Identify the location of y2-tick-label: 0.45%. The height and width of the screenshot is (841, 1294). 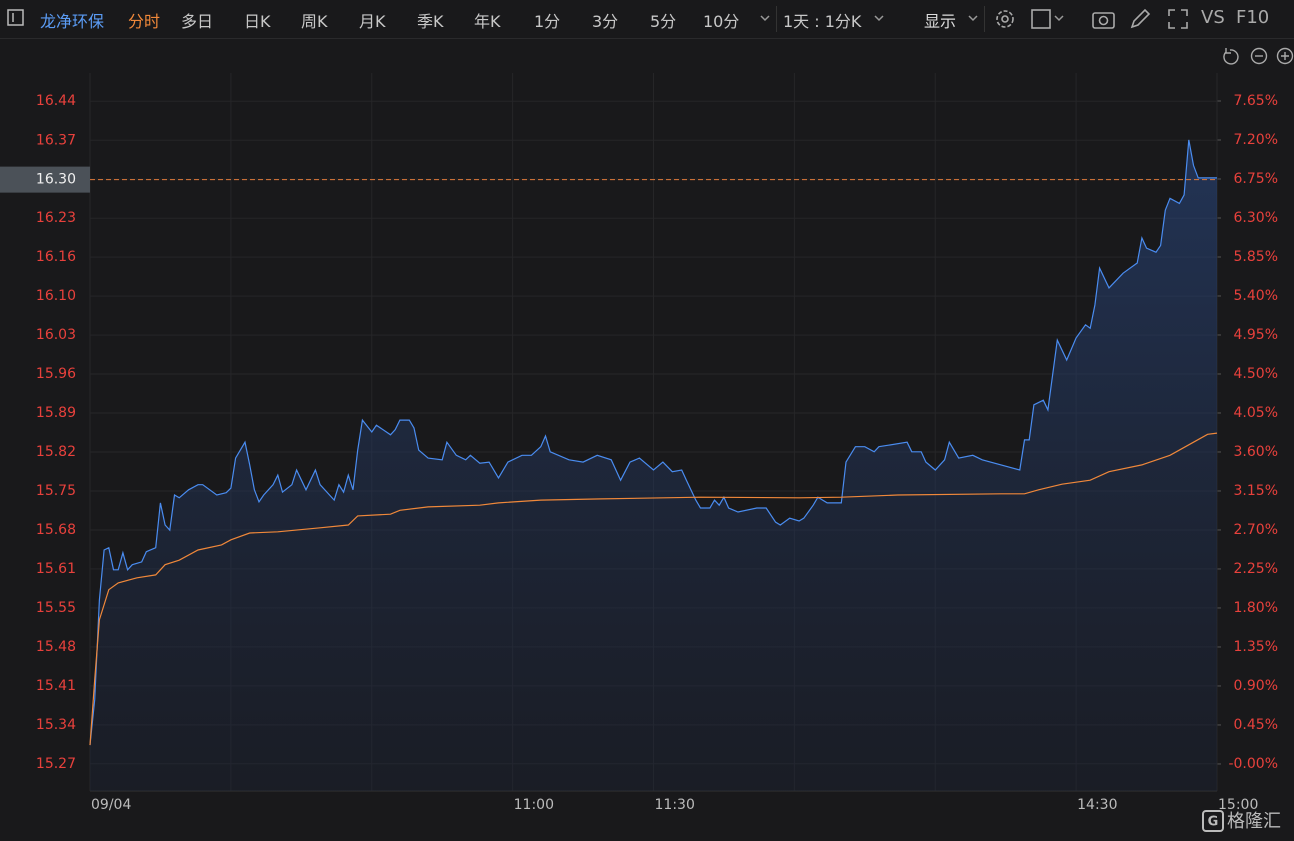
(1256, 725).